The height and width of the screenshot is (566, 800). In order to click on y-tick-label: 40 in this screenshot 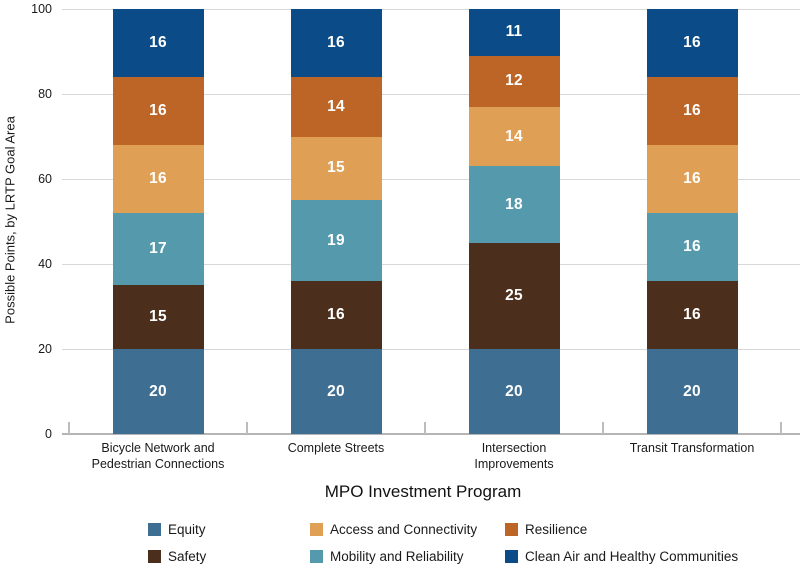, I will do `click(45, 264)`.